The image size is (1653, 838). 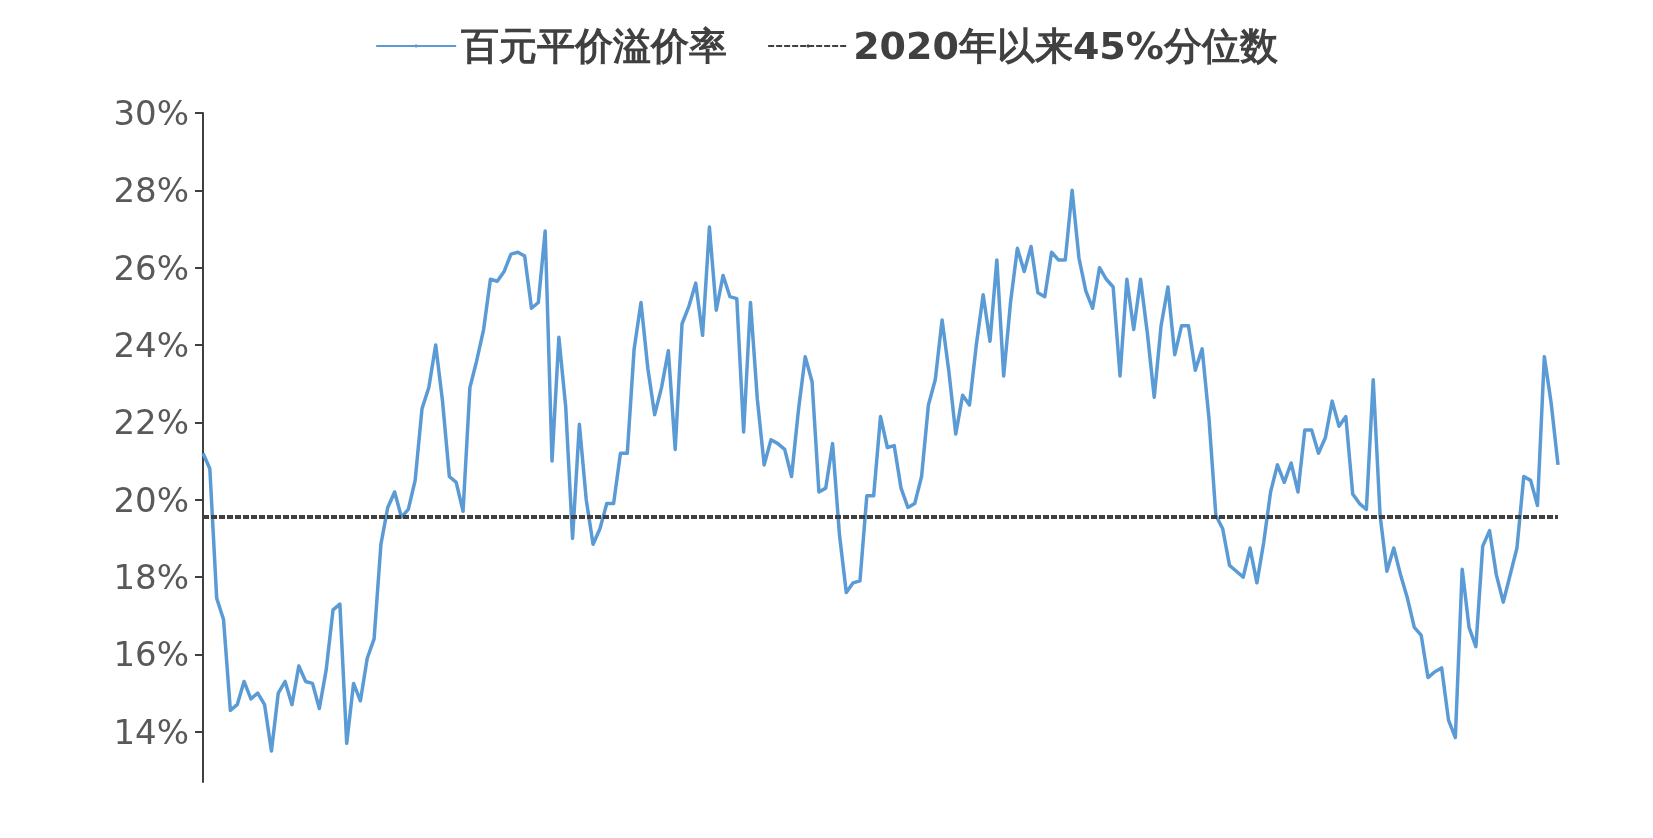 I want to click on y-tick-label: 18%, so click(x=151, y=577).